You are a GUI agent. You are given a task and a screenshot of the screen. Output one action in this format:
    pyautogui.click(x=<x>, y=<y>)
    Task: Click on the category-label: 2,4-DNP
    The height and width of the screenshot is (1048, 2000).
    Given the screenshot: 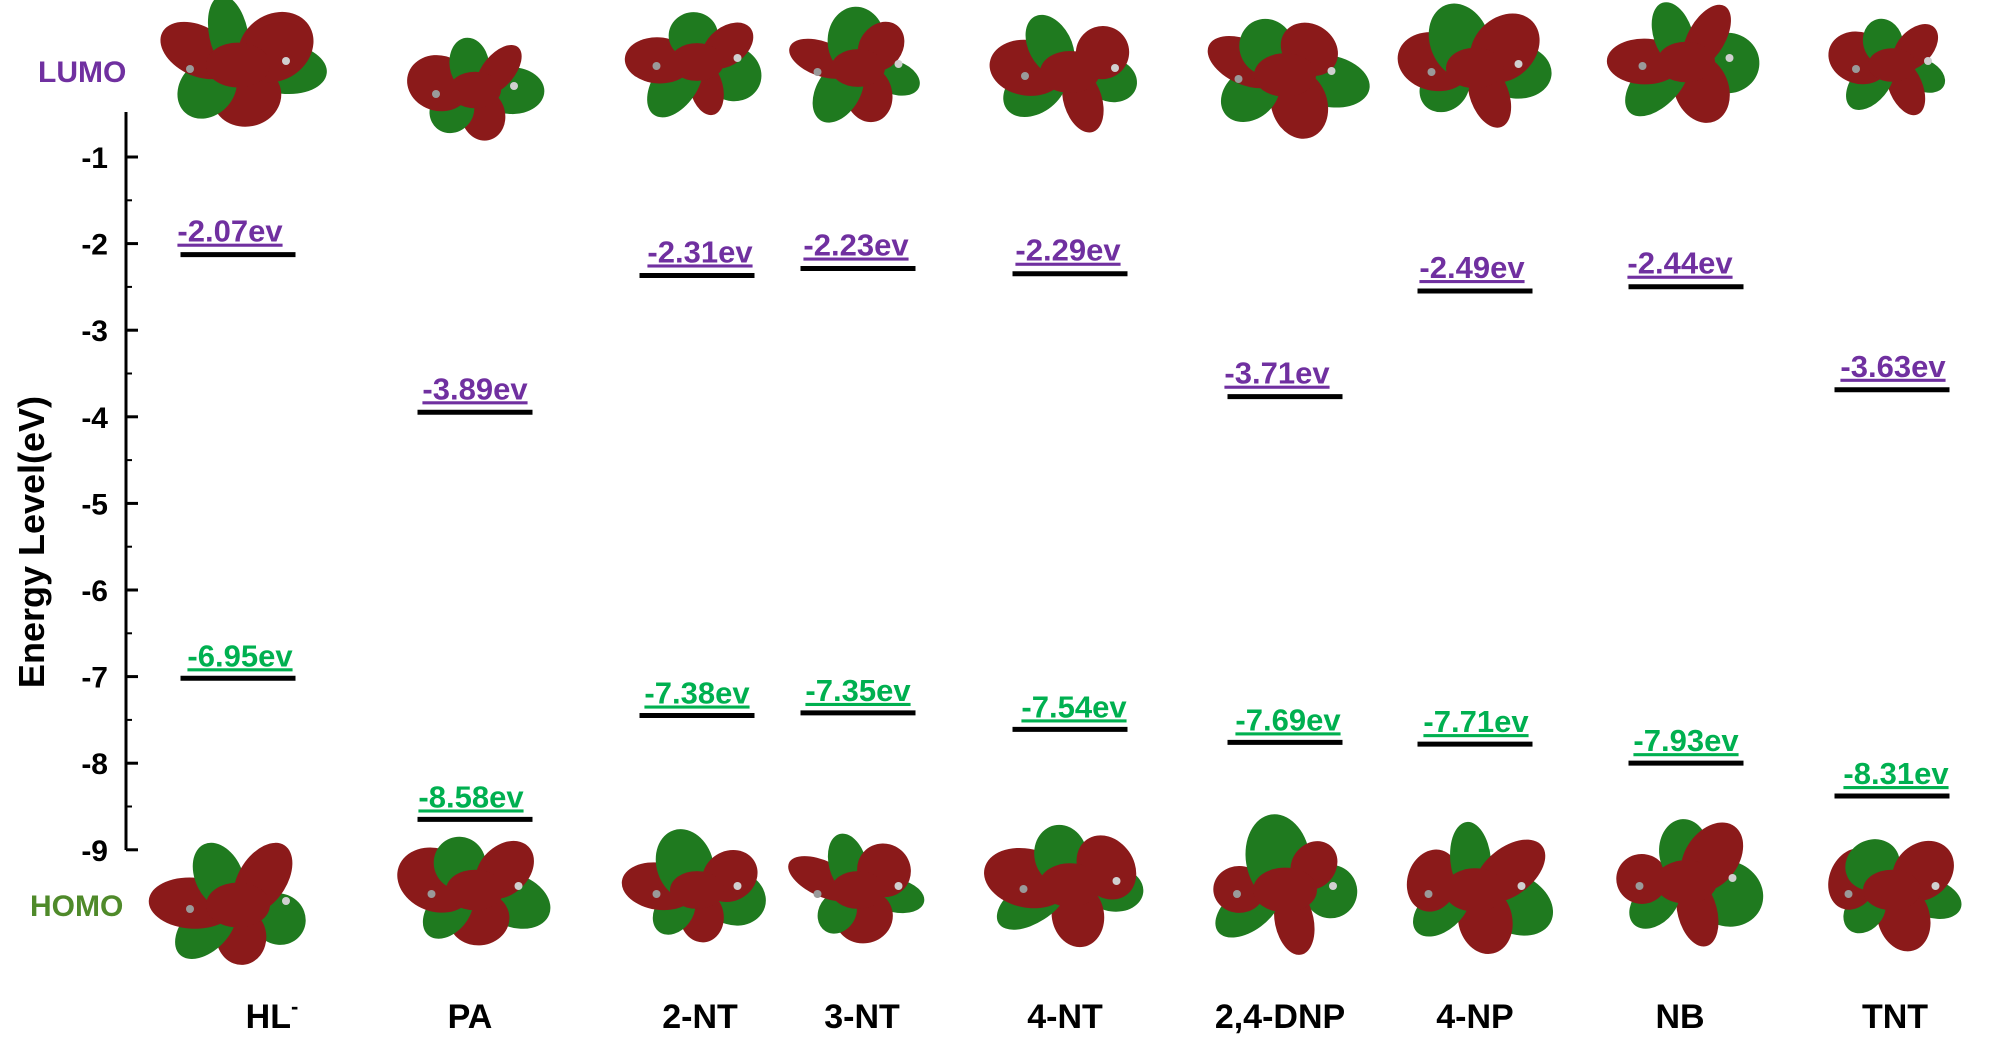 What is the action you would take?
    pyautogui.click(x=1280, y=1017)
    